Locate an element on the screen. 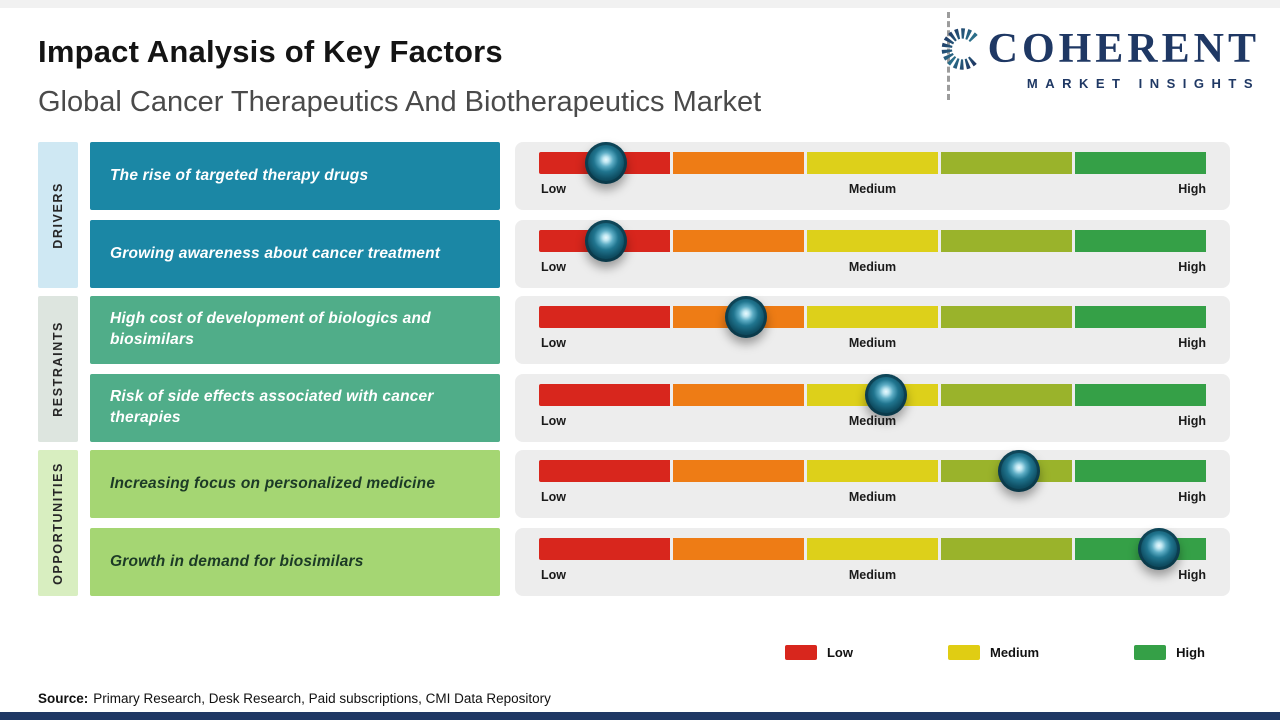 The height and width of the screenshot is (720, 1280). group-label: RESTRAINTS is located at coordinates (58, 369).